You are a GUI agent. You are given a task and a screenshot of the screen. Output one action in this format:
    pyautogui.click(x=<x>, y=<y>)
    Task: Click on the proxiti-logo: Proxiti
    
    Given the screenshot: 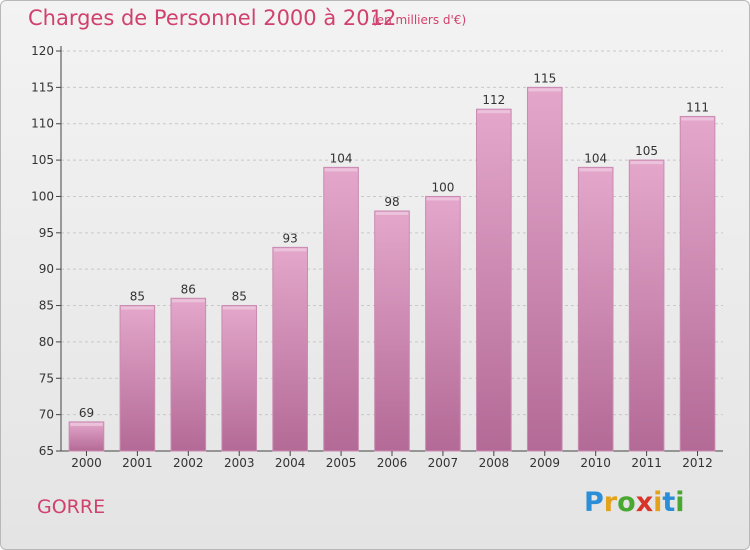 What is the action you would take?
    pyautogui.click(x=634, y=502)
    